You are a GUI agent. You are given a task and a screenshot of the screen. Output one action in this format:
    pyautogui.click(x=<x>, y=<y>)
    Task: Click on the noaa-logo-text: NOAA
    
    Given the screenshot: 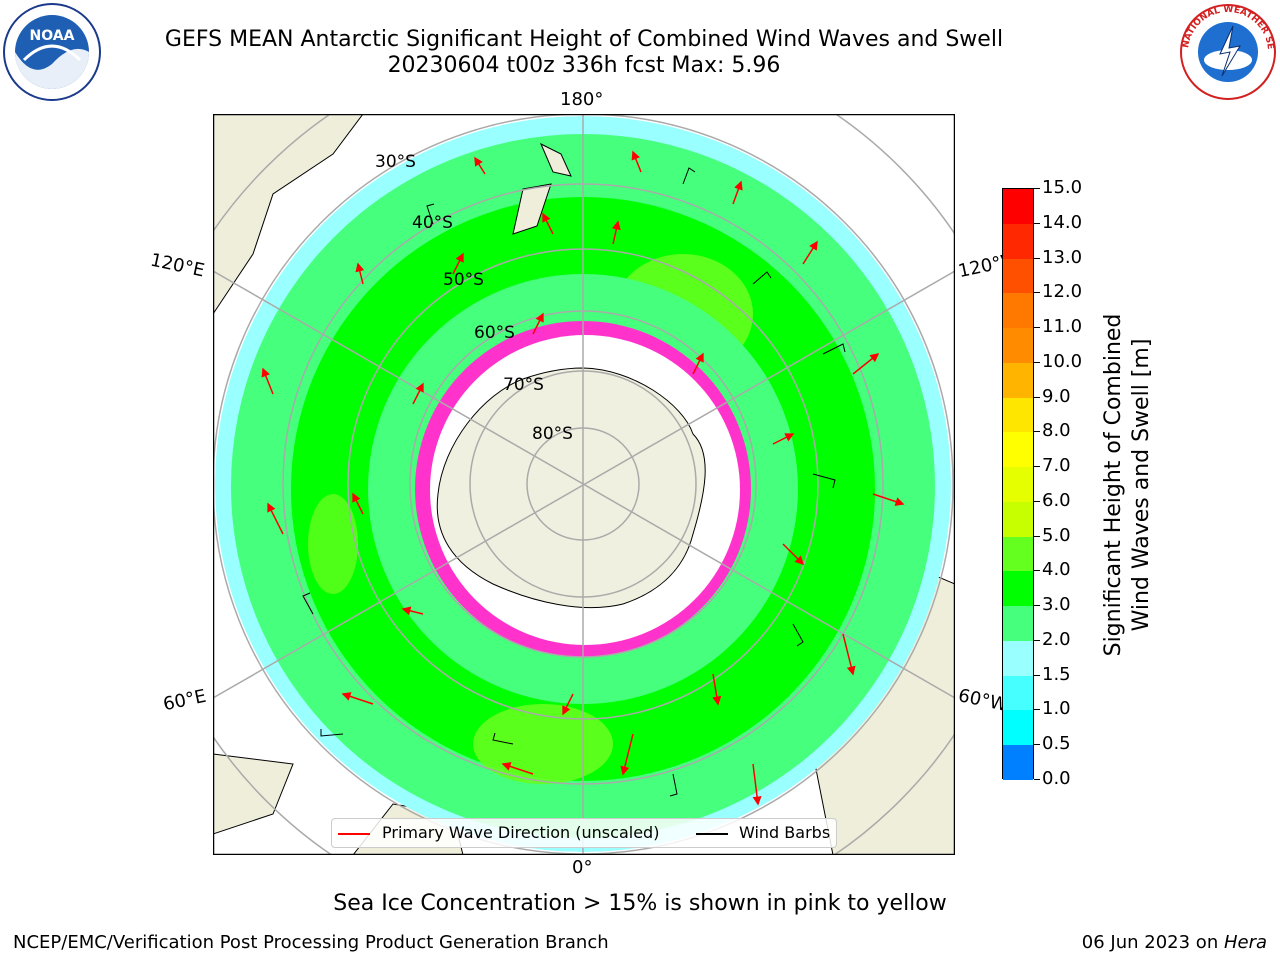 What is the action you would take?
    pyautogui.click(x=52, y=36)
    